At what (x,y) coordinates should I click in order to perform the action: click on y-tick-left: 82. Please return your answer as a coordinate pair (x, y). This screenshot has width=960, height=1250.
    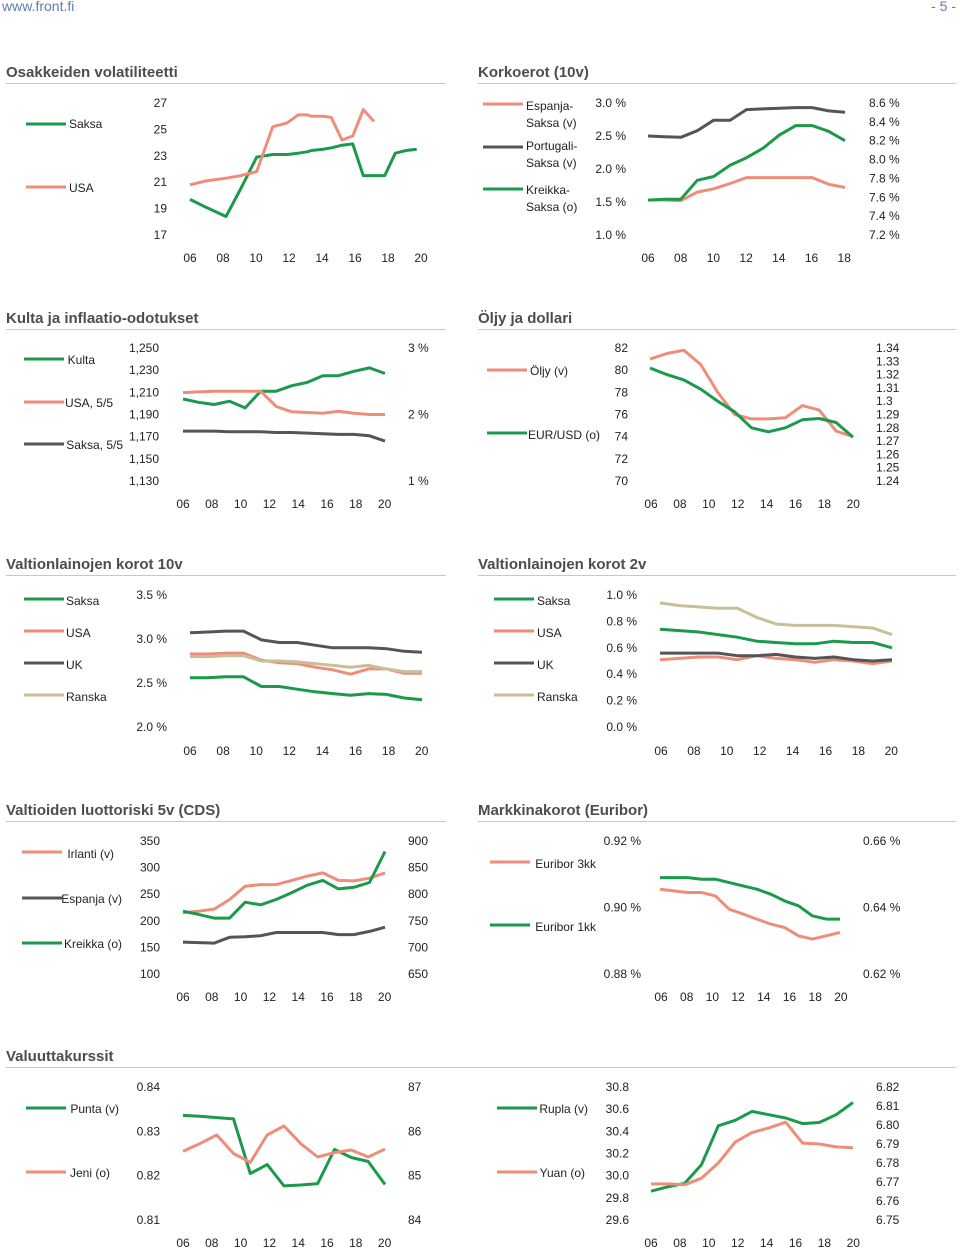
    Looking at the image, I should click on (622, 348).